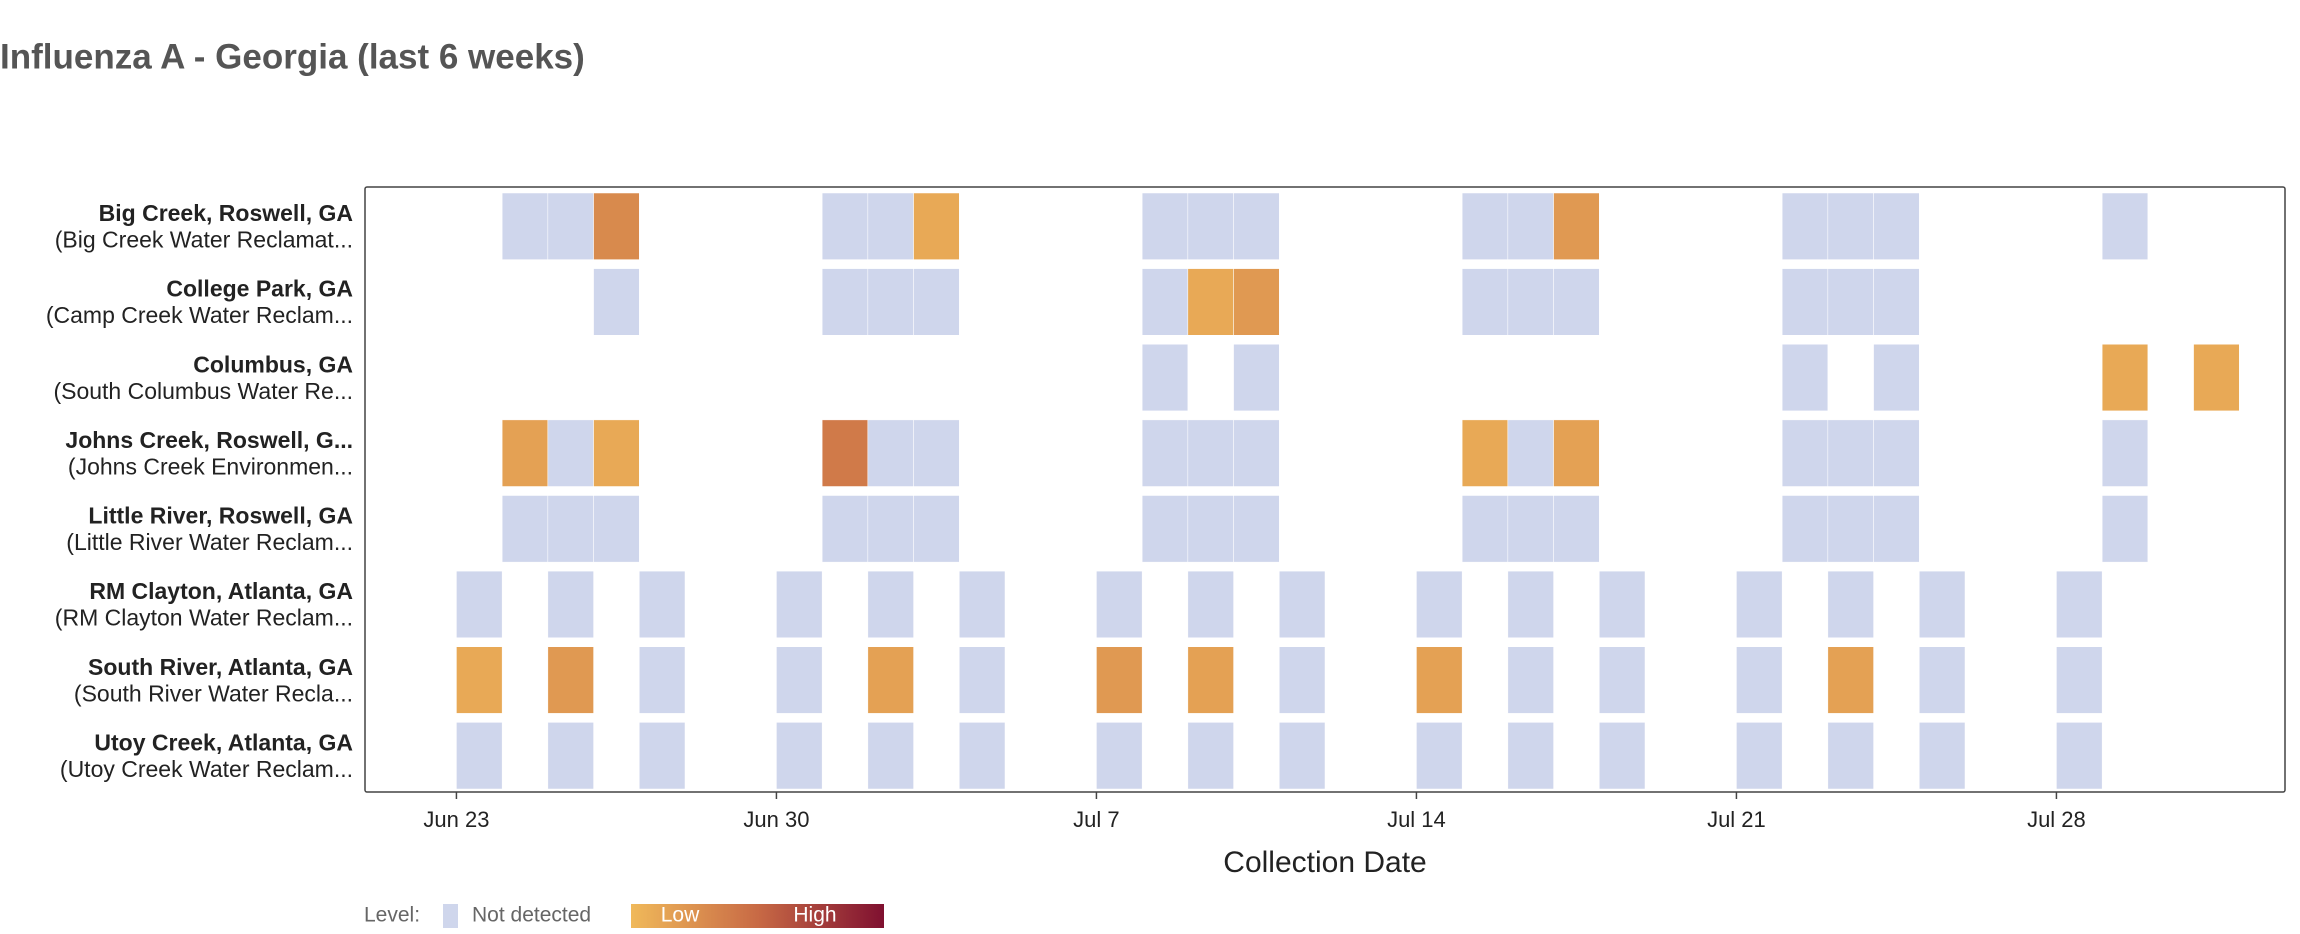 This screenshot has width=2300, height=934. Describe the element at coordinates (814, 915) in the screenshot. I see `legend-label: High` at that location.